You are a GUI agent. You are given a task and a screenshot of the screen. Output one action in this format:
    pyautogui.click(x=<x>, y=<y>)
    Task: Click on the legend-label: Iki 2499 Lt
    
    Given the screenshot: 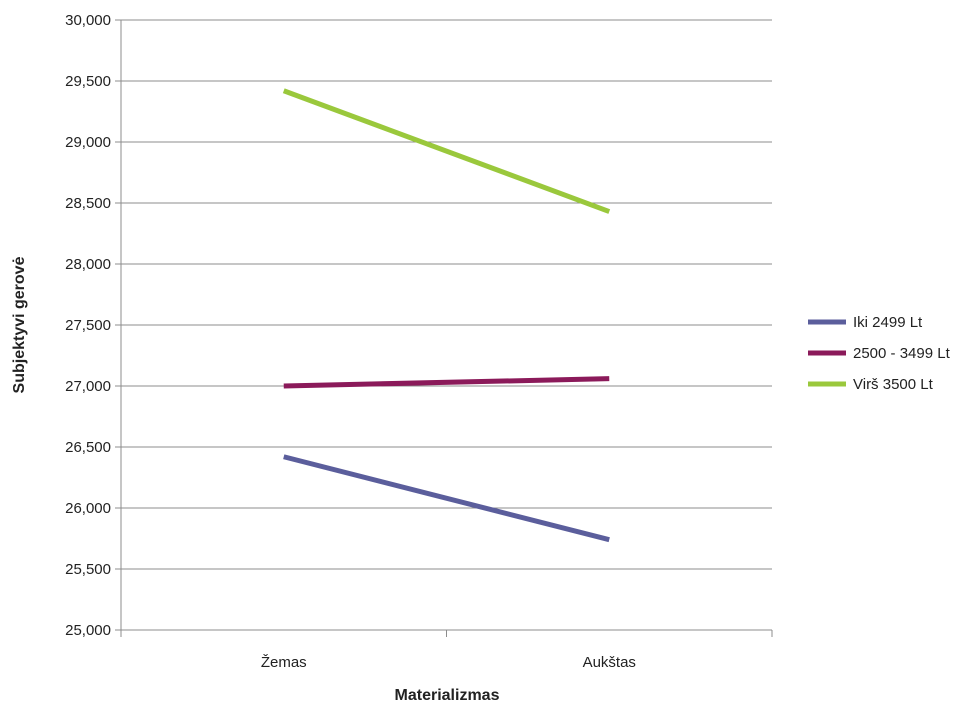 What is the action you would take?
    pyautogui.click(x=888, y=322)
    